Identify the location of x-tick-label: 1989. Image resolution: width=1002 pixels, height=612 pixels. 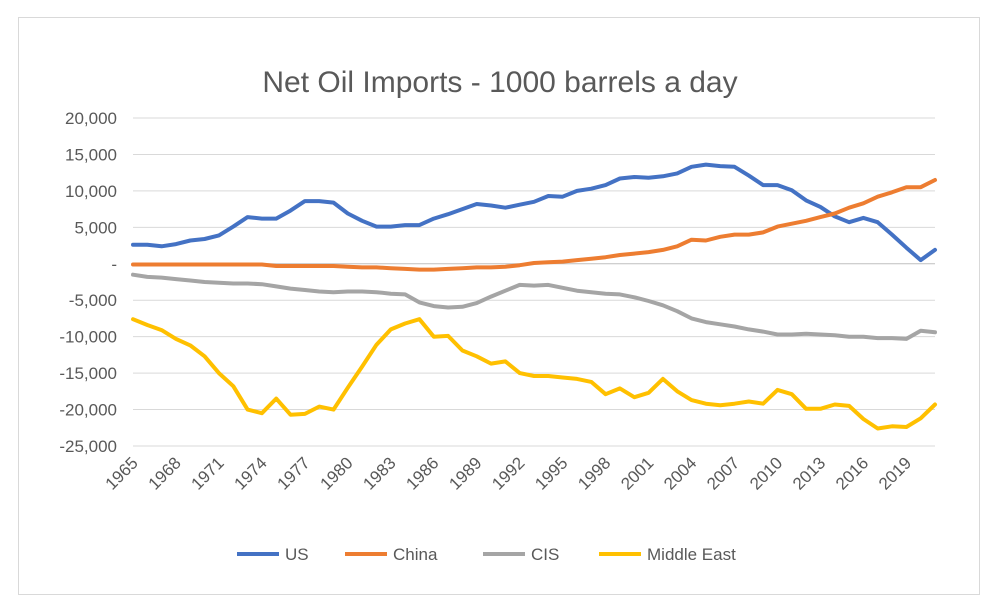
(465, 473).